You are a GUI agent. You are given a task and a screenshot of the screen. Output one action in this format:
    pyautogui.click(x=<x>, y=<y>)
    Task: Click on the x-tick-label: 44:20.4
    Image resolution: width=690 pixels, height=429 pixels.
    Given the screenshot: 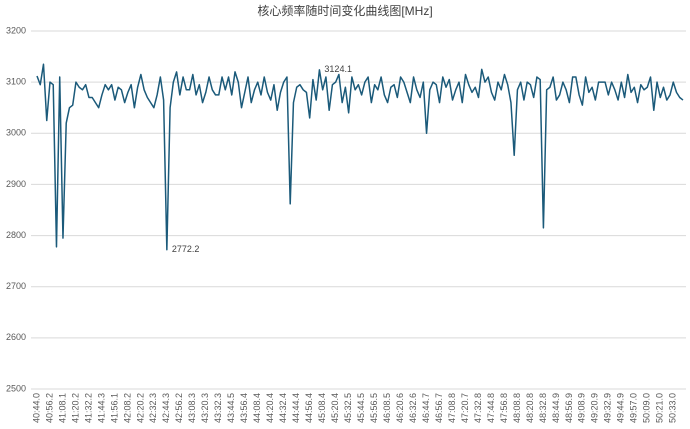 What is the action you would take?
    pyautogui.click(x=270, y=408)
    